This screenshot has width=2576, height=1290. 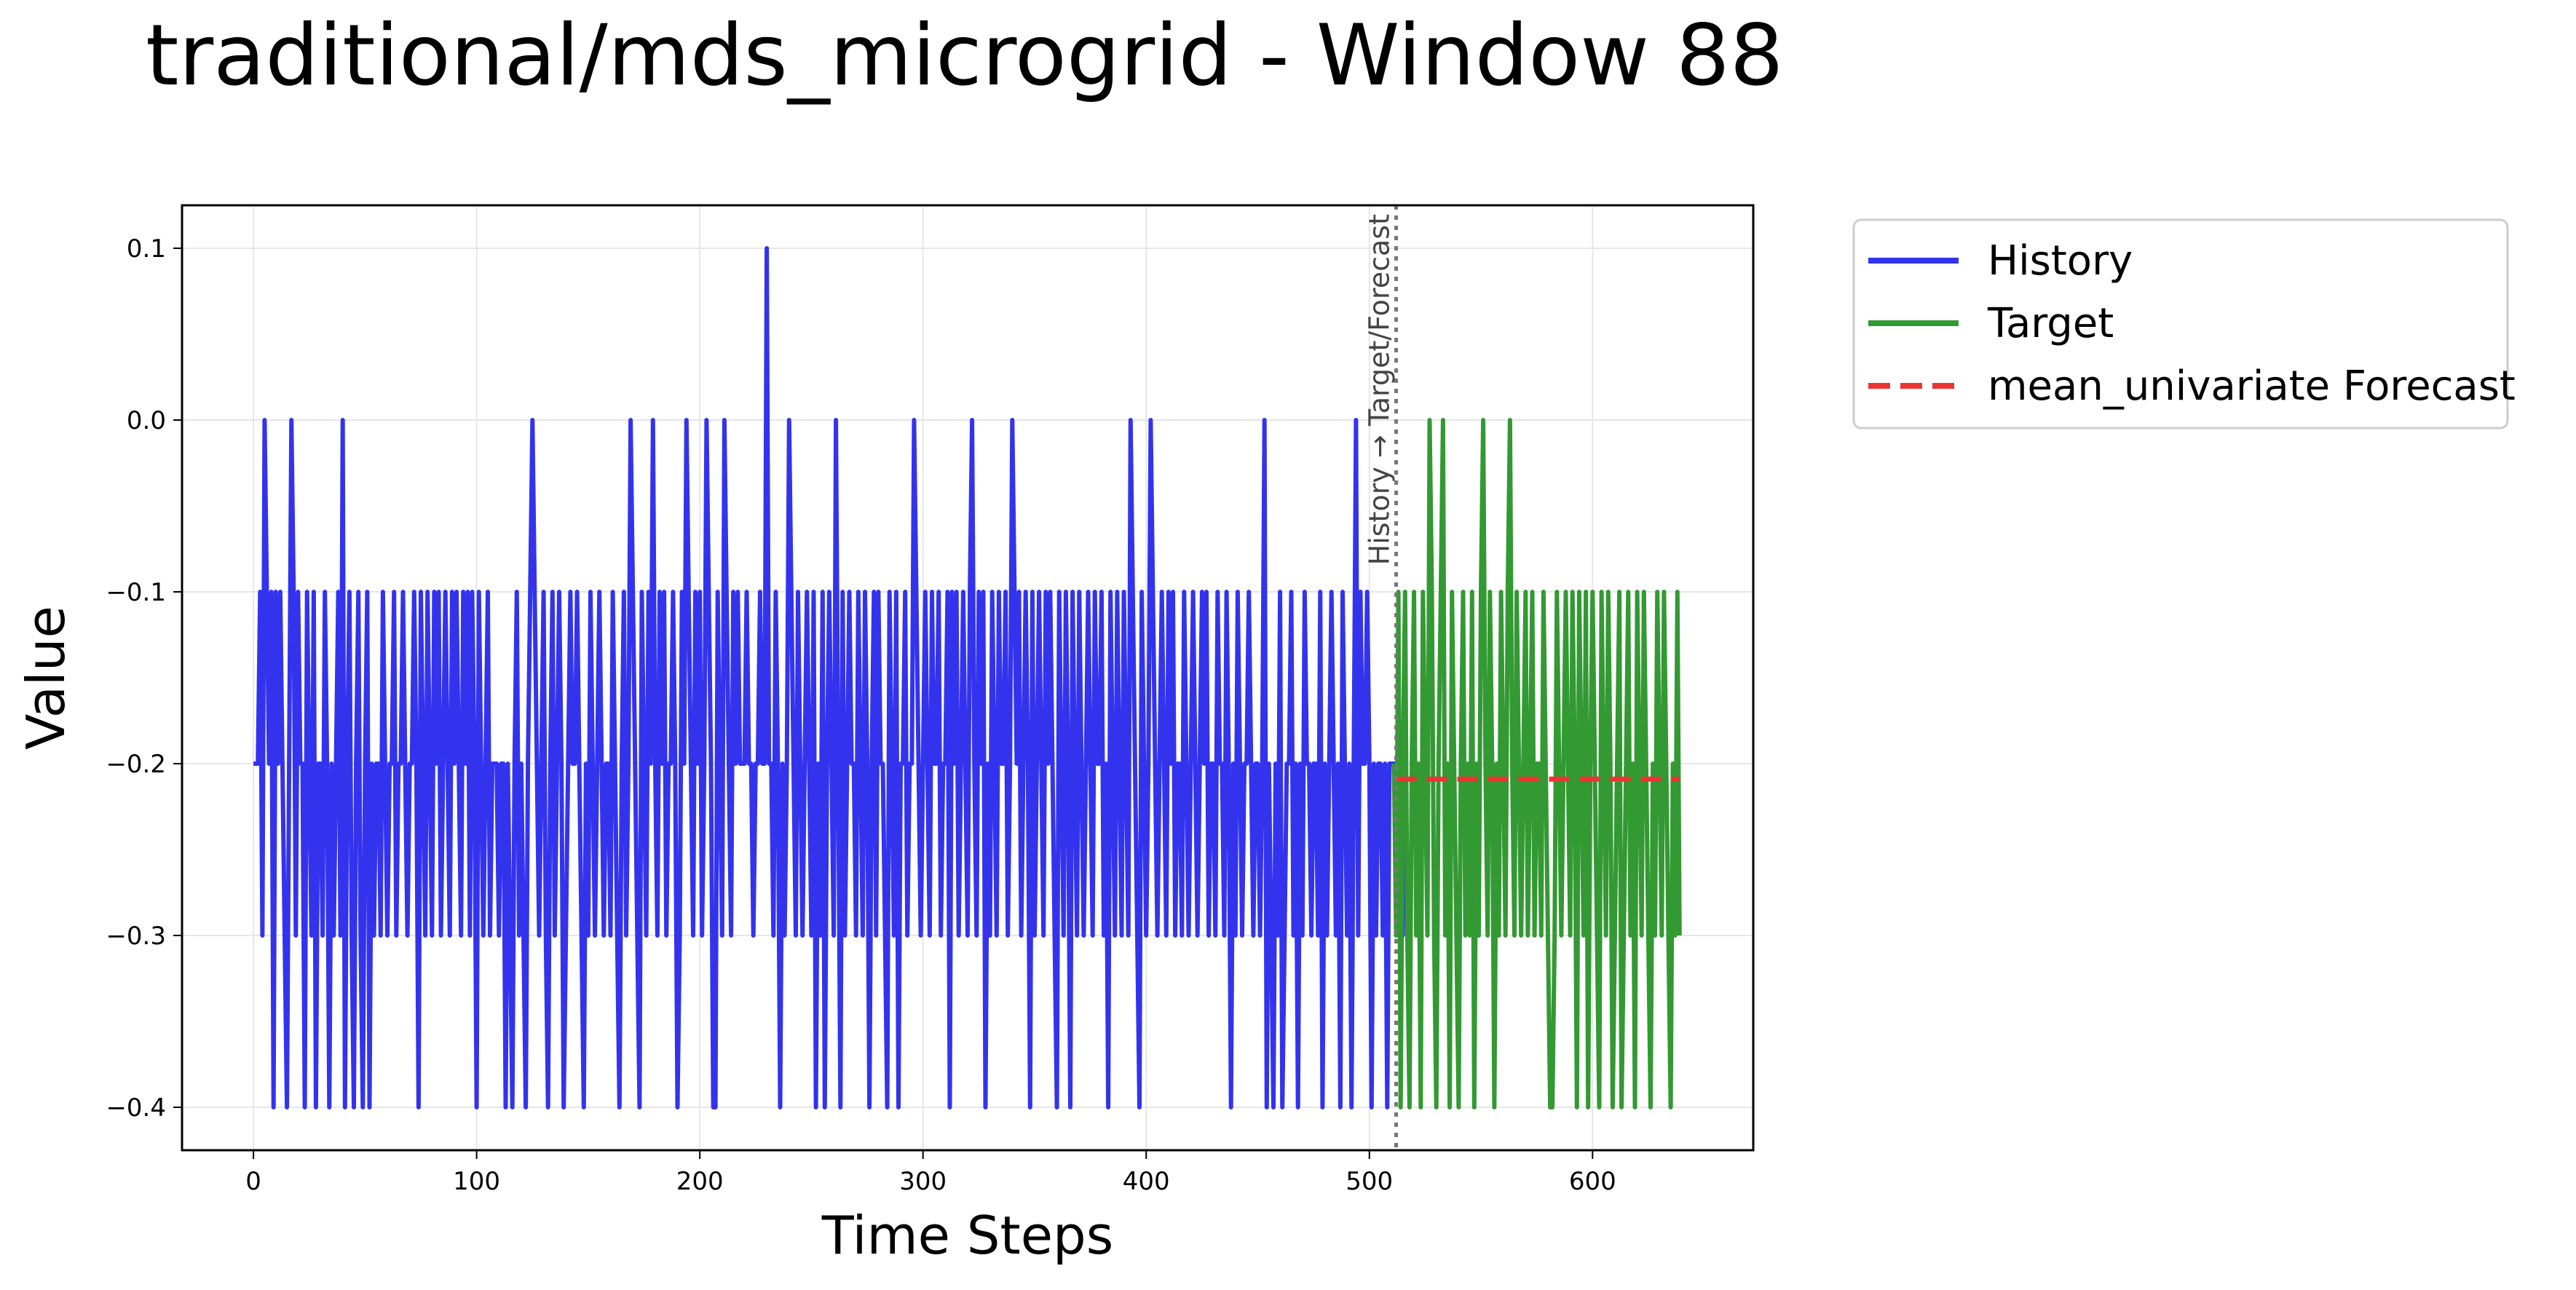 I want to click on x-tick-label: 300, so click(x=923, y=1181).